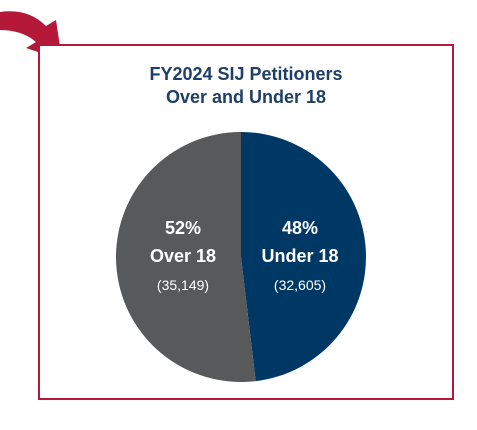 Image resolution: width=477 pixels, height=430 pixels. What do you see at coordinates (183, 228) in the screenshot?
I see `over-18-percent-label: 52%` at bounding box center [183, 228].